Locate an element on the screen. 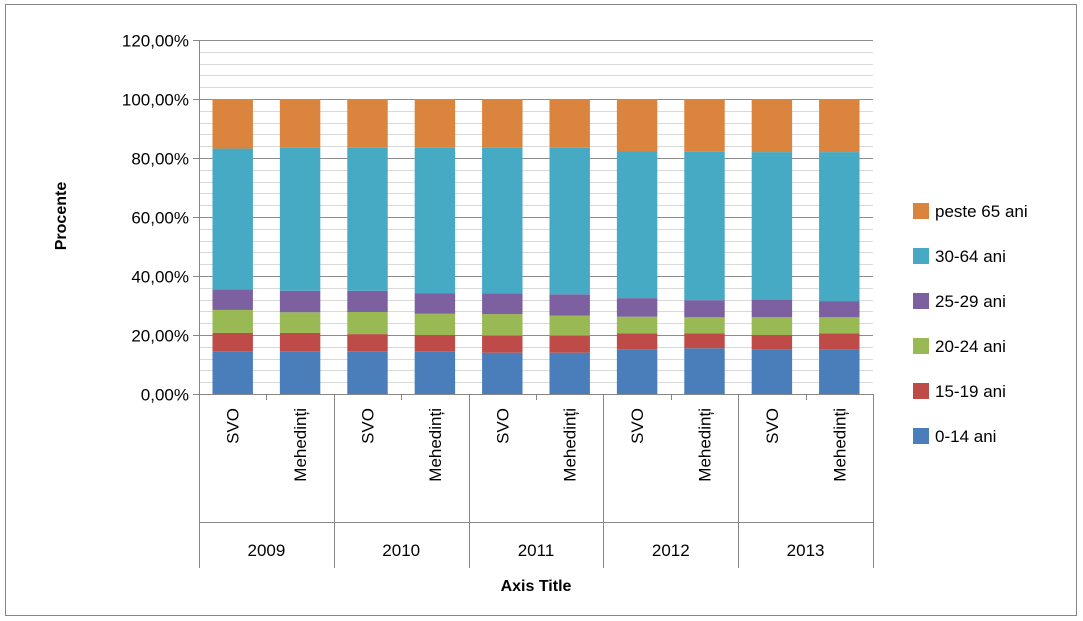 This screenshot has height=621, width=1083. legend-label: 0-14 ani is located at coordinates (965, 436).